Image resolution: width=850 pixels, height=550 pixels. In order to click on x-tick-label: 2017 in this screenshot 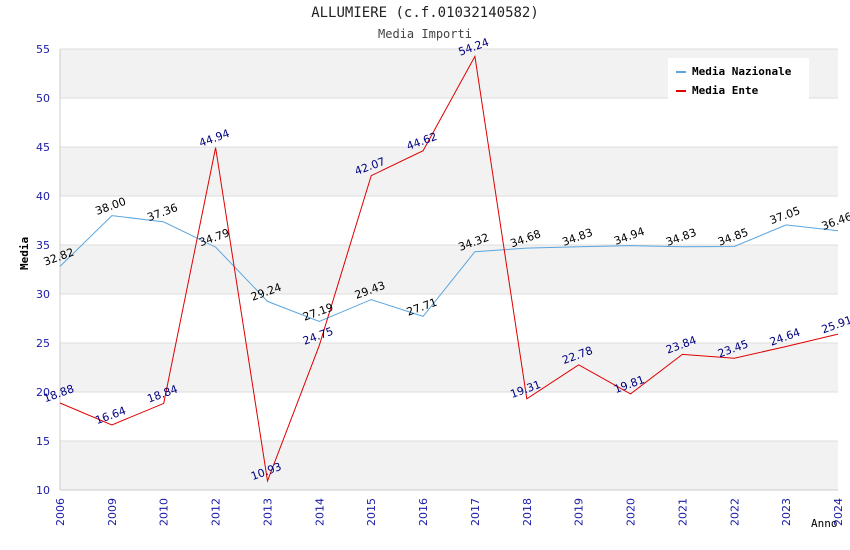, I will do `click(475, 512)`.